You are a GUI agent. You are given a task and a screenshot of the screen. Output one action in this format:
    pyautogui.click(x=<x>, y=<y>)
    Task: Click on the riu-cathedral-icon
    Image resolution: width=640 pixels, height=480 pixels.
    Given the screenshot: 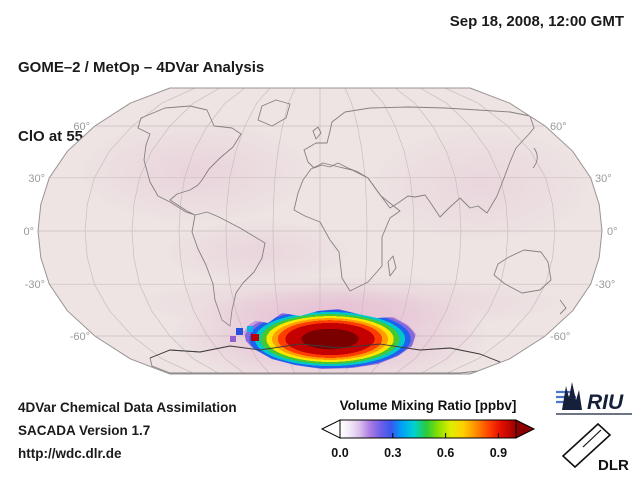 What is the action you would take?
    pyautogui.click(x=572, y=396)
    